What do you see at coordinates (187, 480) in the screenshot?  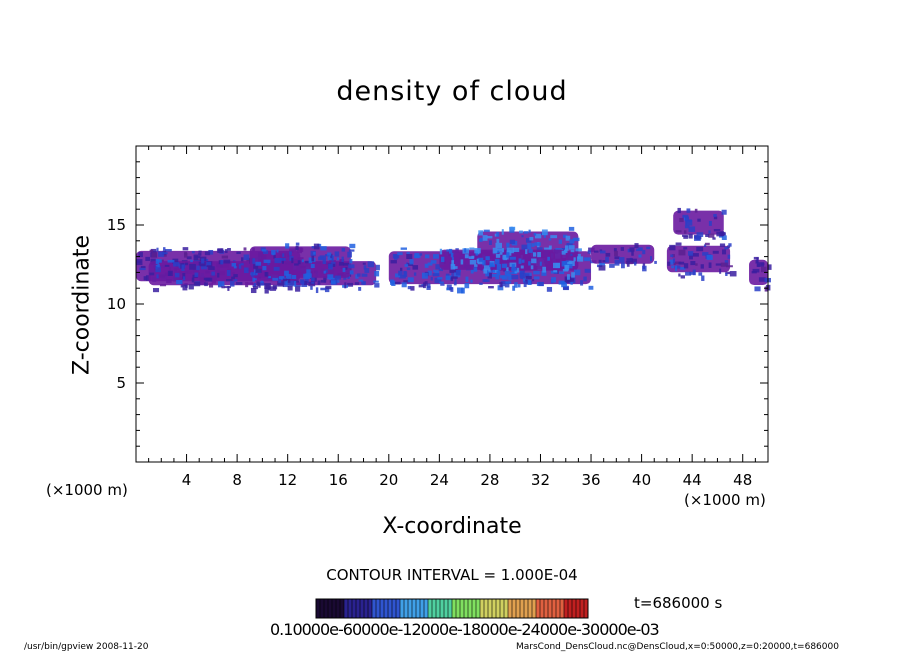 I see `x-tick-label: 4` at bounding box center [187, 480].